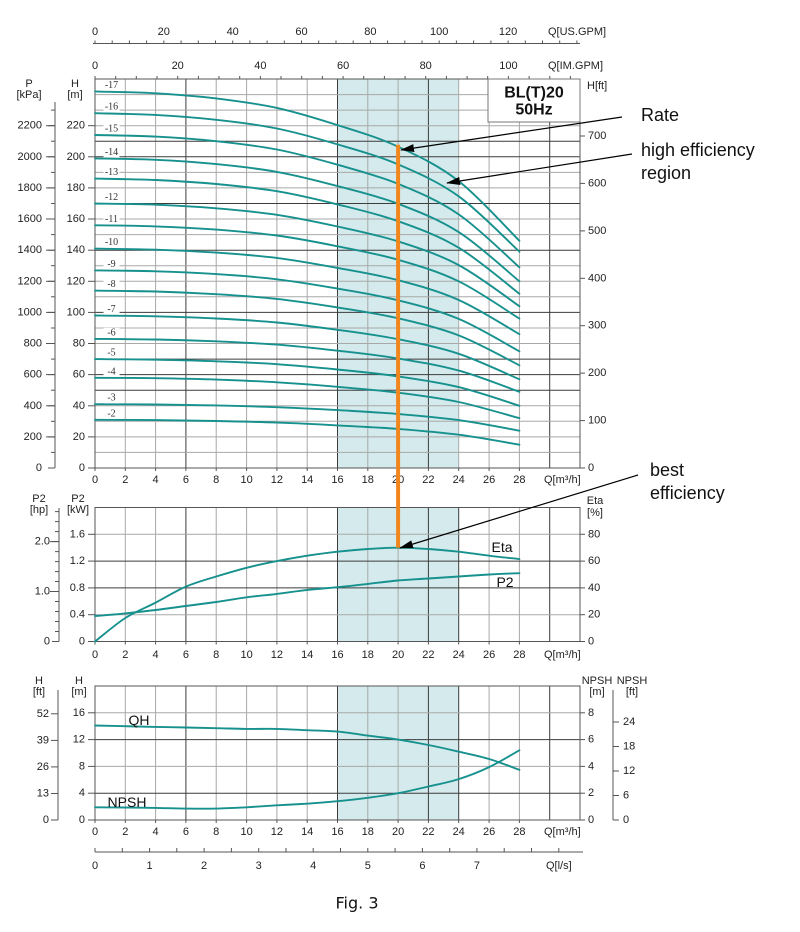  I want to click on y-left-tick-label: 220, so click(76, 126).